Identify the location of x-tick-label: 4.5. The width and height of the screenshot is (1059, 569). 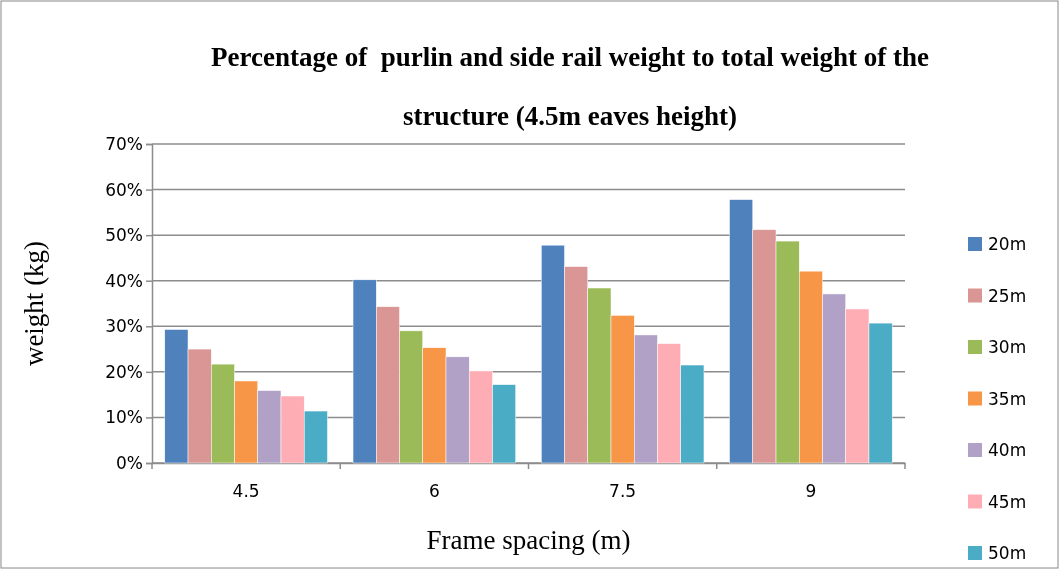
(246, 491).